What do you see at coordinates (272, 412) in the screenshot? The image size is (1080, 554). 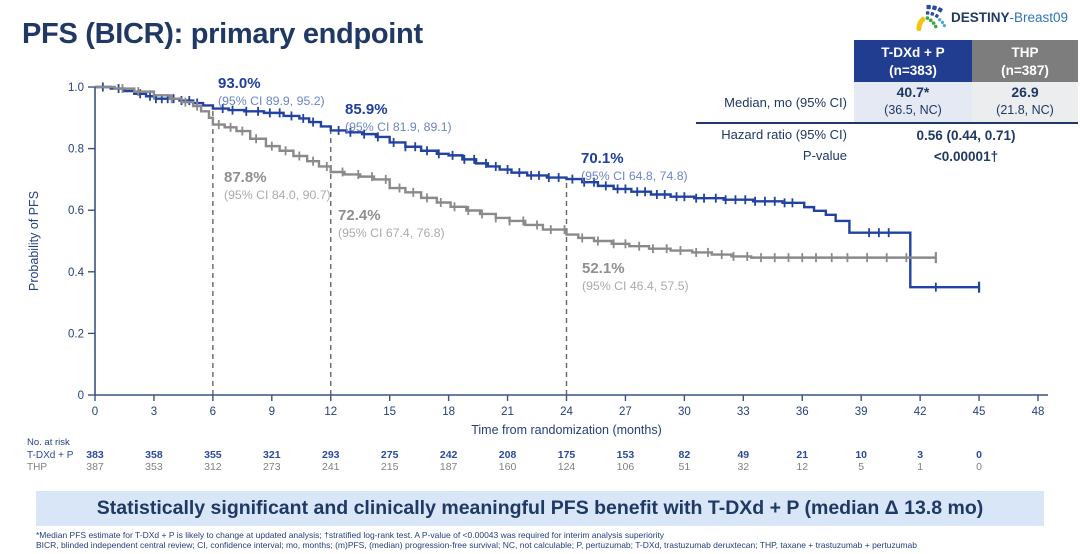 I see `svg-text: 9` at bounding box center [272, 412].